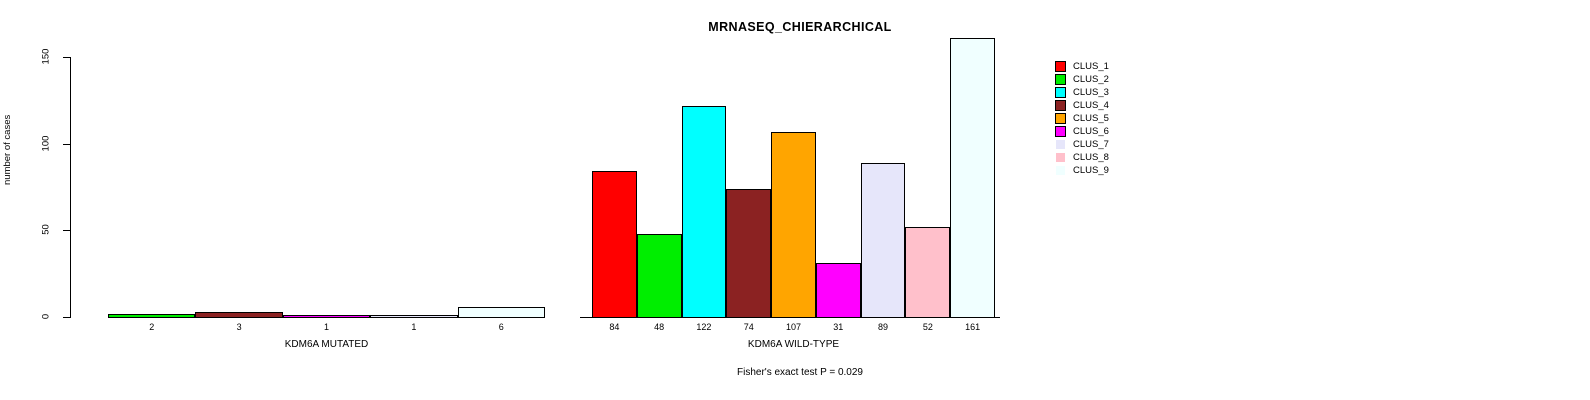  I want to click on legend-item: CLUS_6, so click(1082, 131).